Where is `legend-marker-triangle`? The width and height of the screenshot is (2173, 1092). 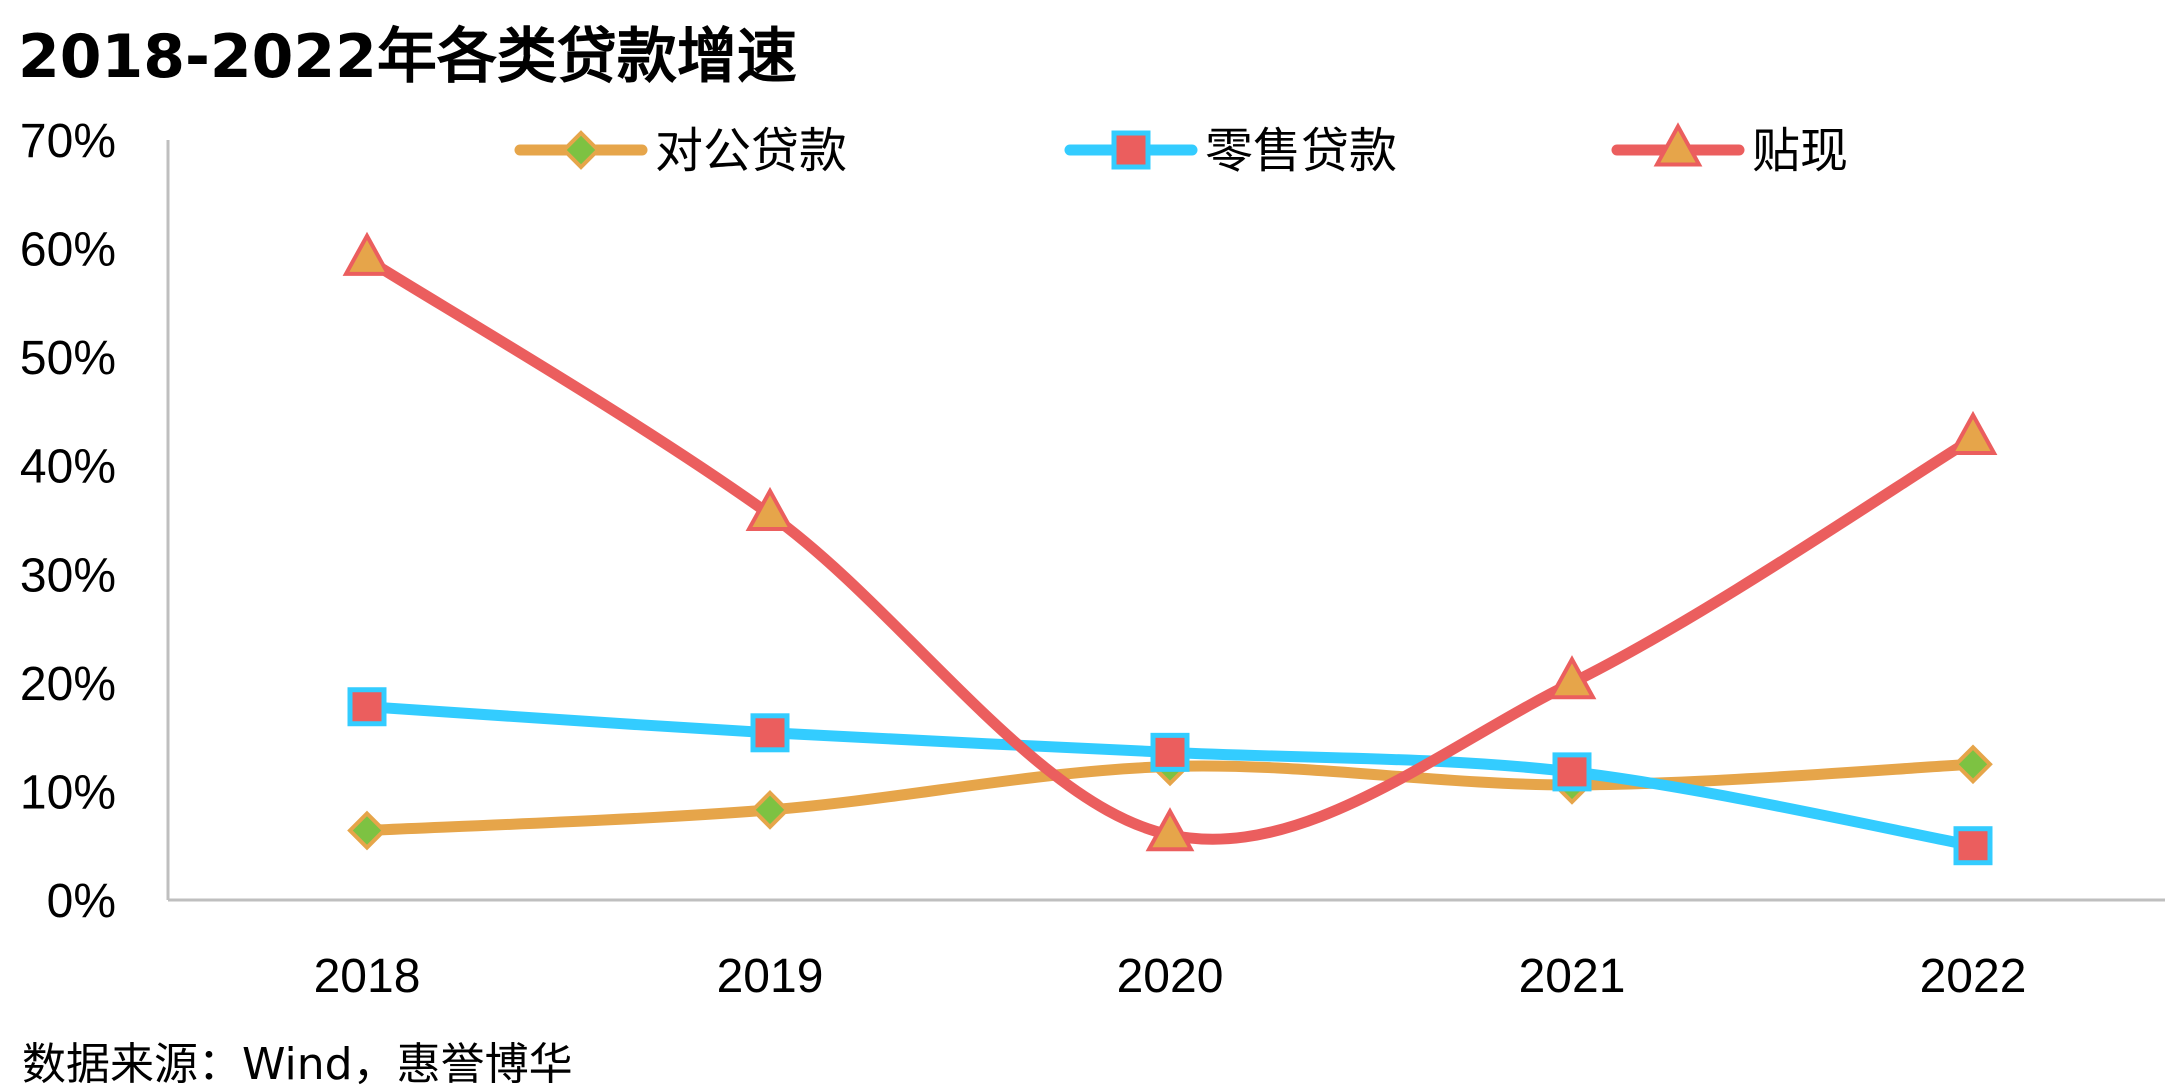
legend-marker-triangle is located at coordinates (1678, 144).